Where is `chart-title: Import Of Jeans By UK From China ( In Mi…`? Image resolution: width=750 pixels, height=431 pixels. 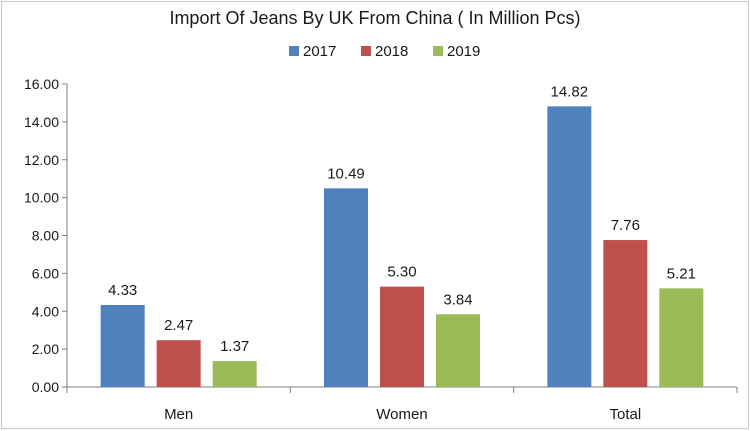
chart-title: Import Of Jeans By UK From China ( In Mi… is located at coordinates (374, 18).